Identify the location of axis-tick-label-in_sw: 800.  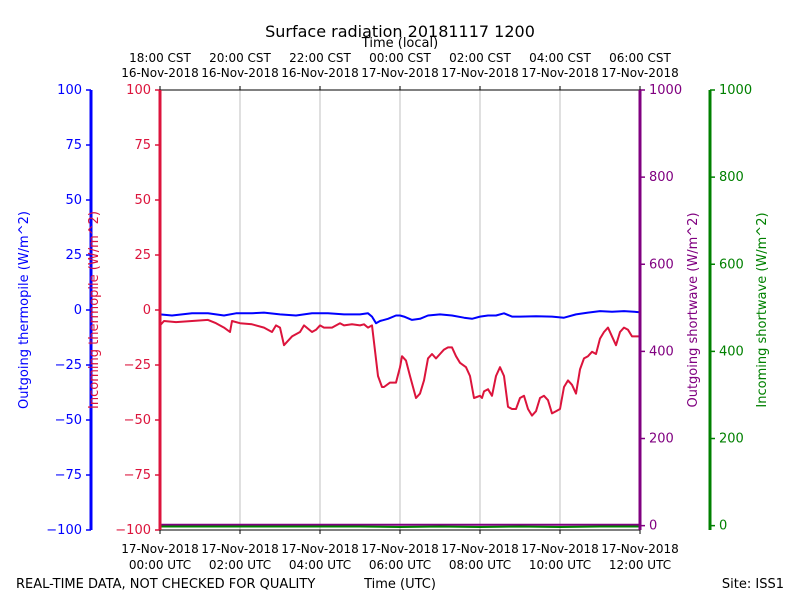
(731, 177).